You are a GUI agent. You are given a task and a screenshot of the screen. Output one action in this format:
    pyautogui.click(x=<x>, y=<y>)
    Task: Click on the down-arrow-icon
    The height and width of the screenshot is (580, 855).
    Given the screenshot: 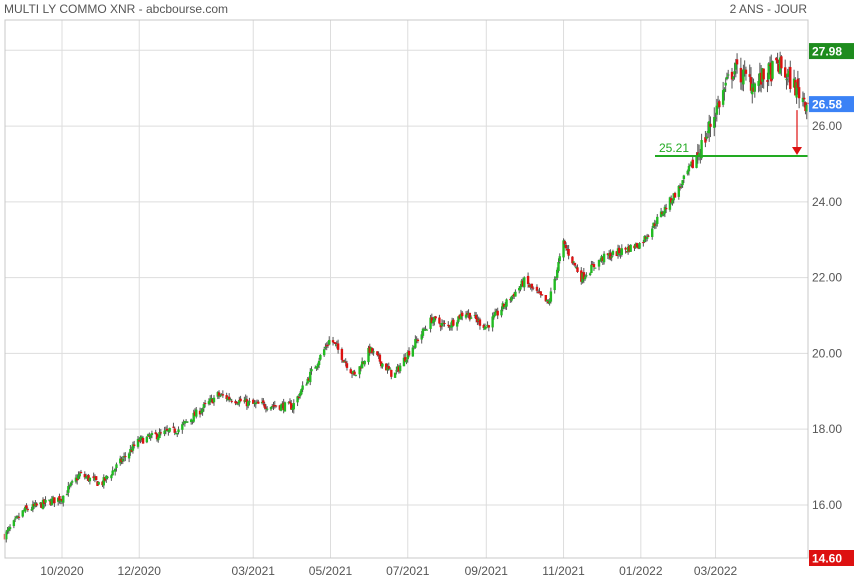 What is the action you would take?
    pyautogui.click(x=797, y=151)
    